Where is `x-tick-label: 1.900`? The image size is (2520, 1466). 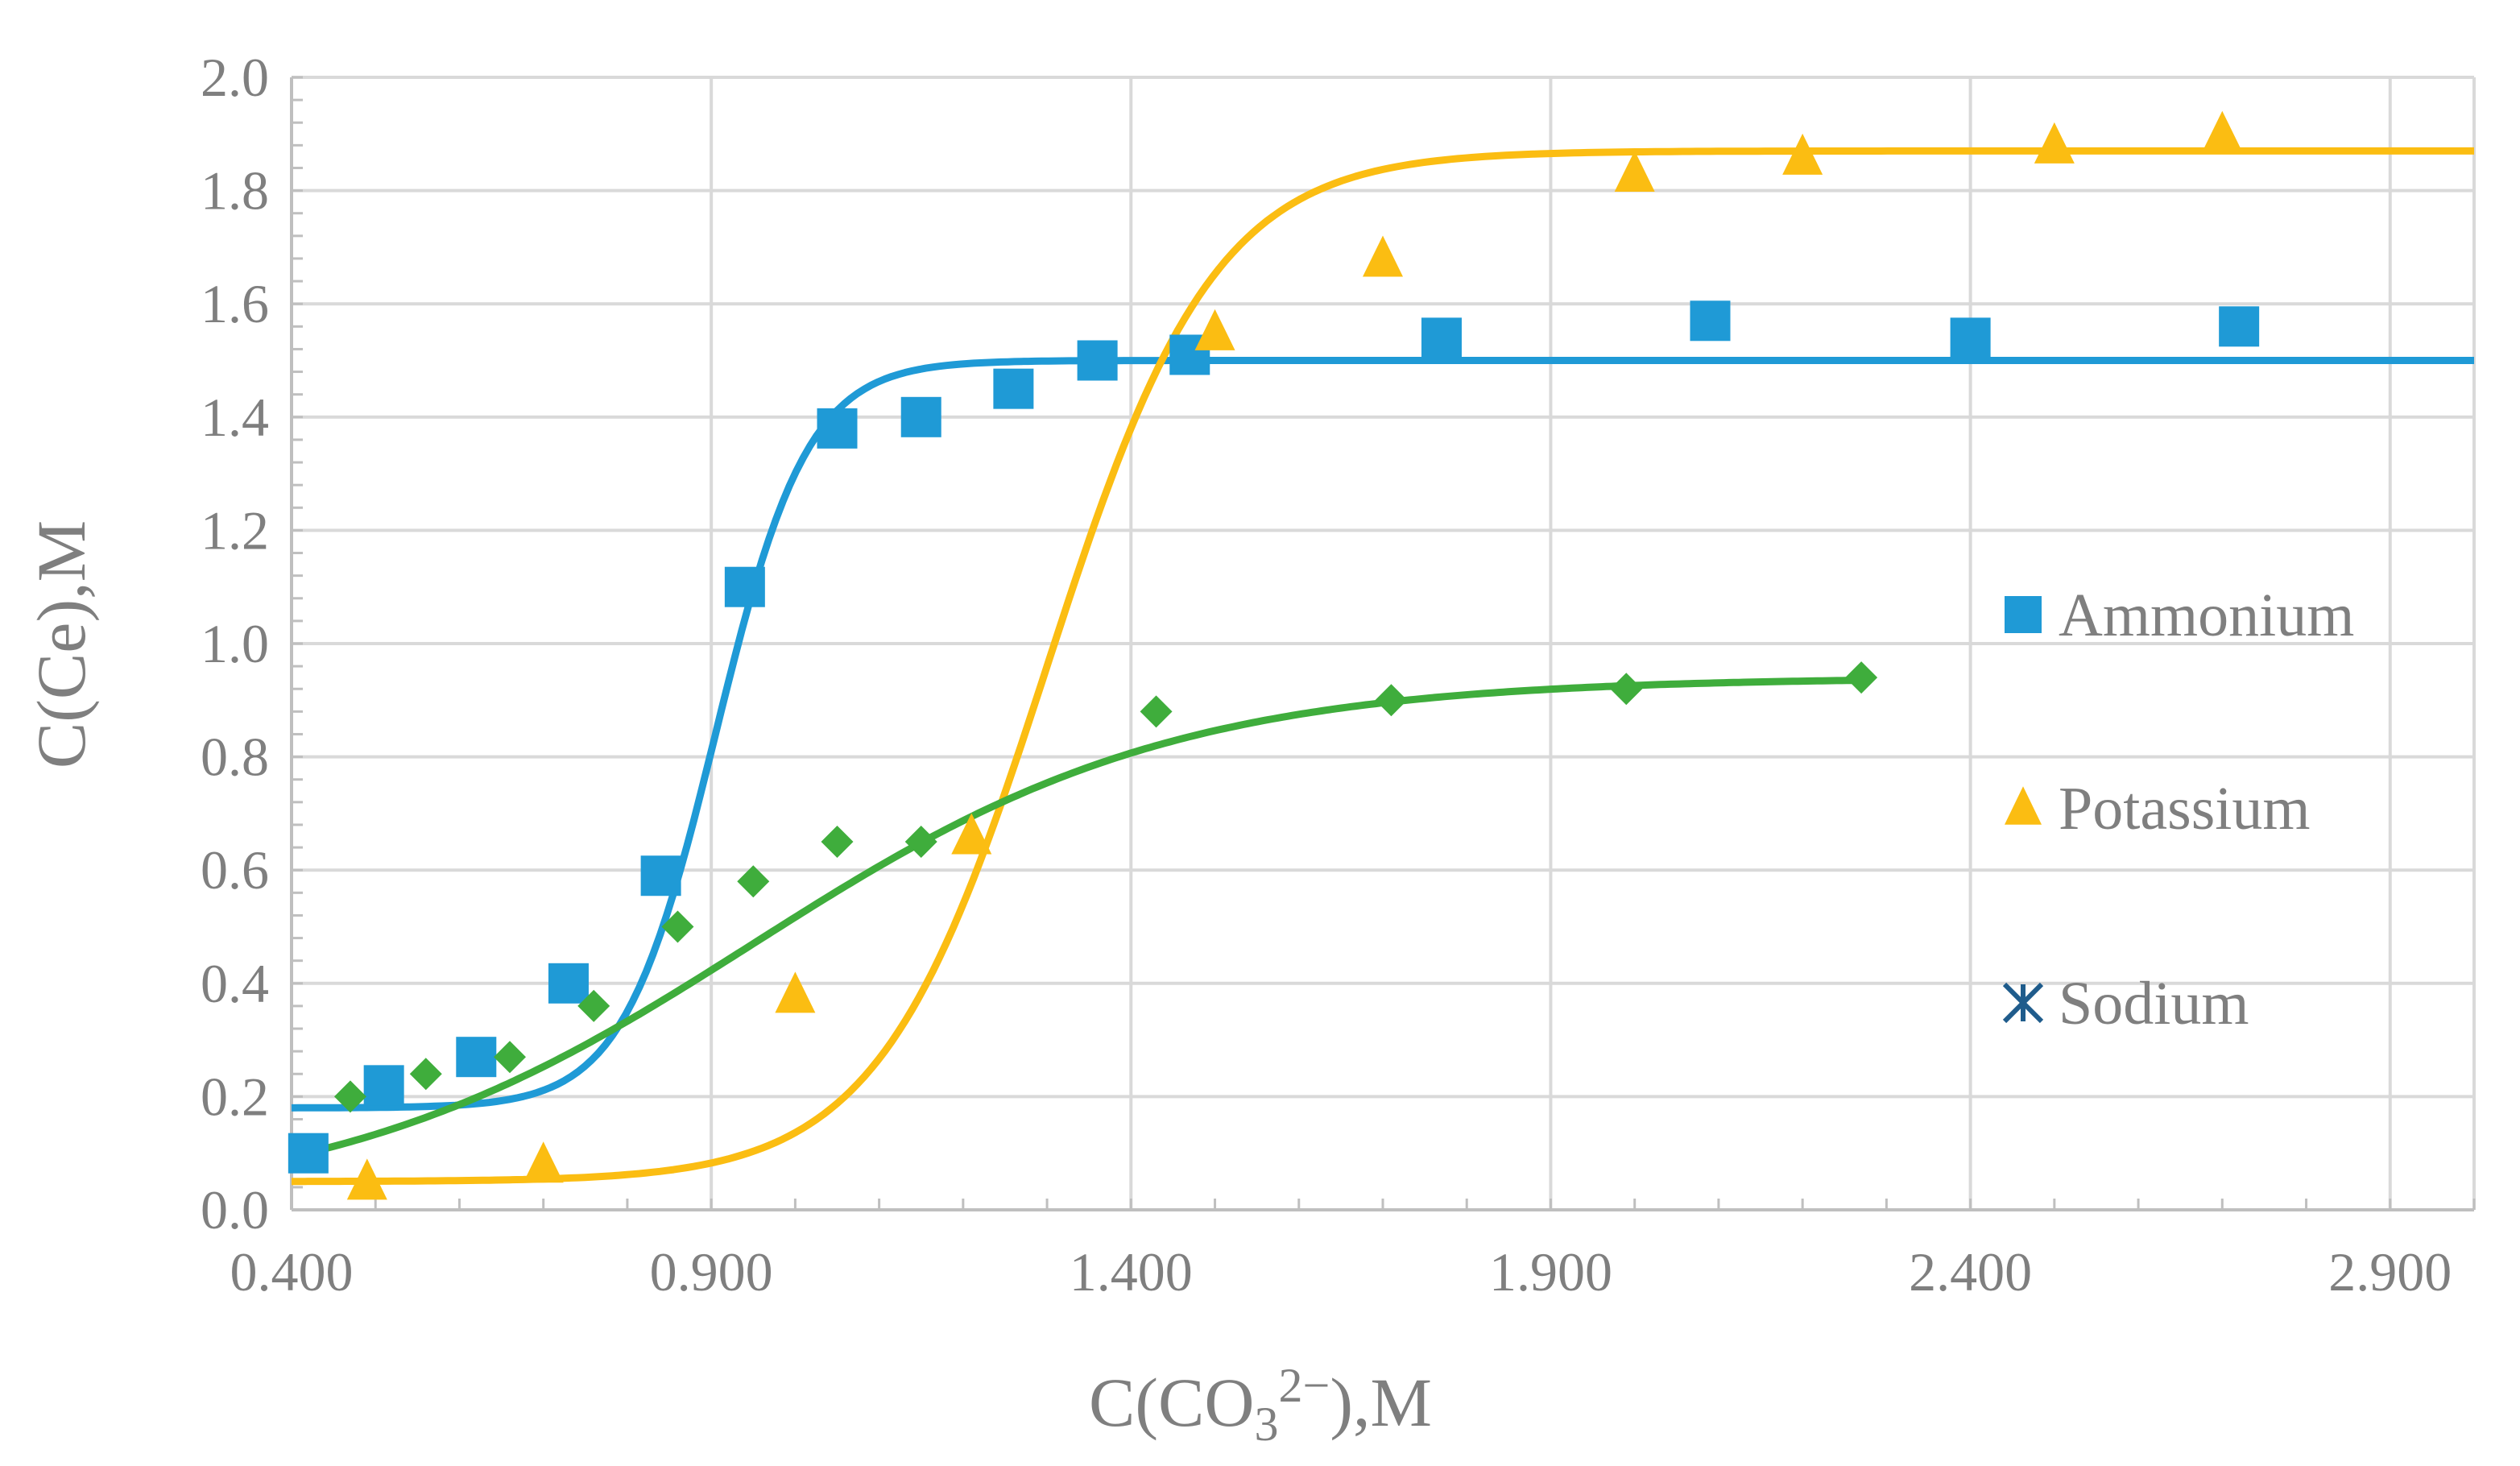
x-tick-label: 1.900 is located at coordinates (1550, 1272).